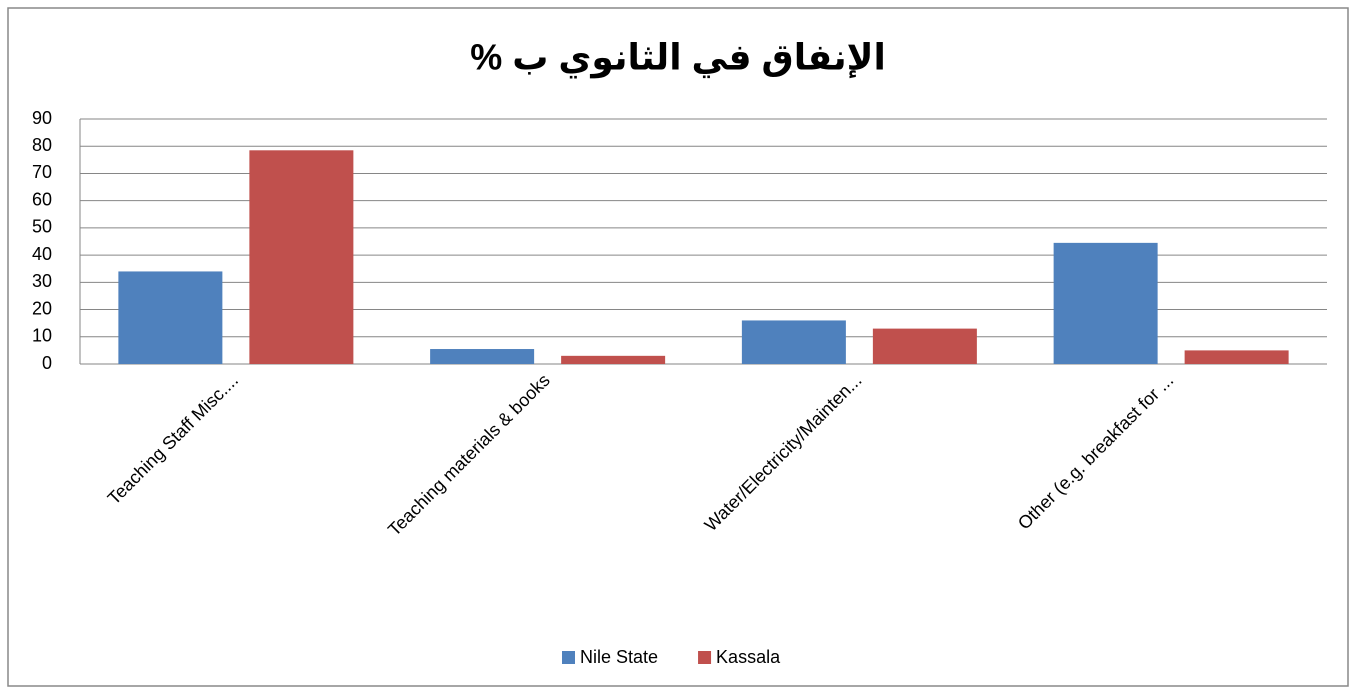  I want to click on y-tick-label: 90, so click(42, 118).